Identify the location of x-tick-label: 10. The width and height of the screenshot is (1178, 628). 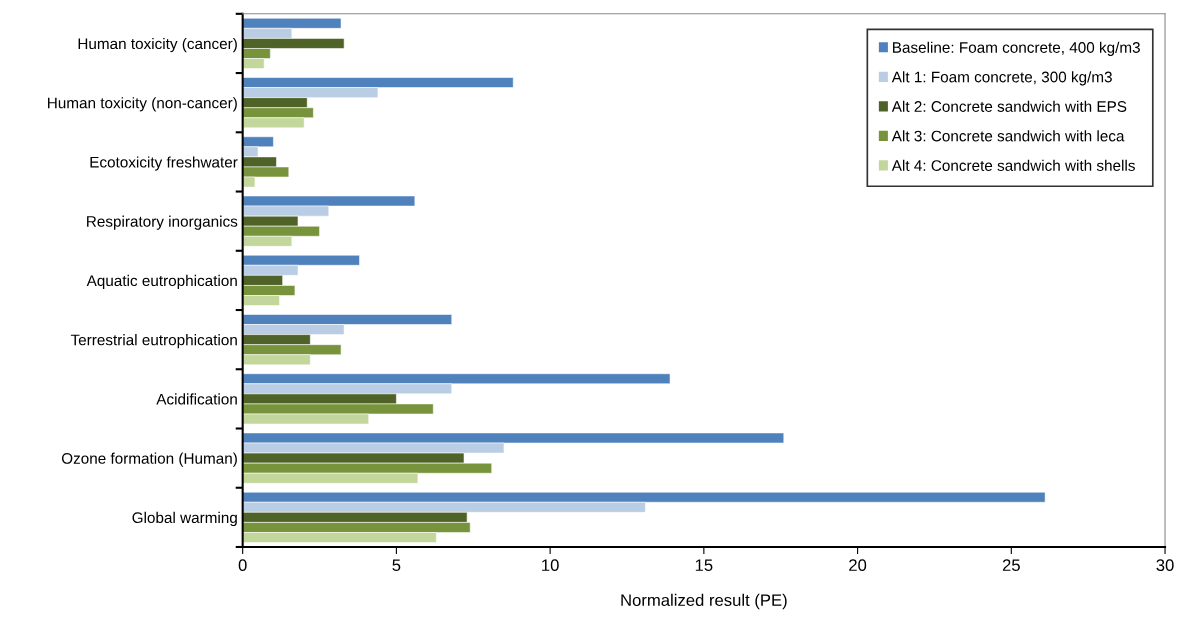
(550, 565).